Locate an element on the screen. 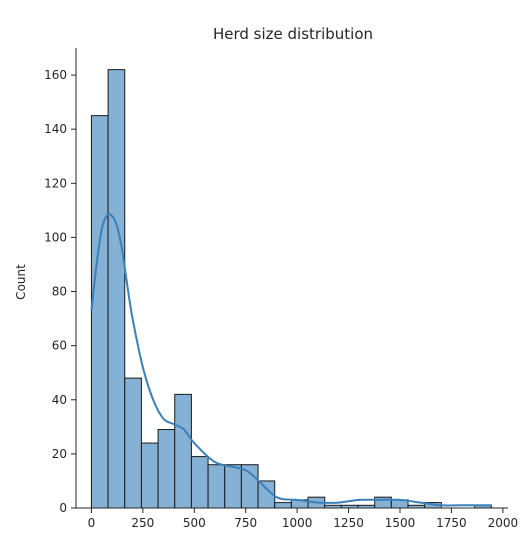 Image resolution: width=528 pixels, height=535 pixels. y-tick-label: 80 is located at coordinates (59, 292).